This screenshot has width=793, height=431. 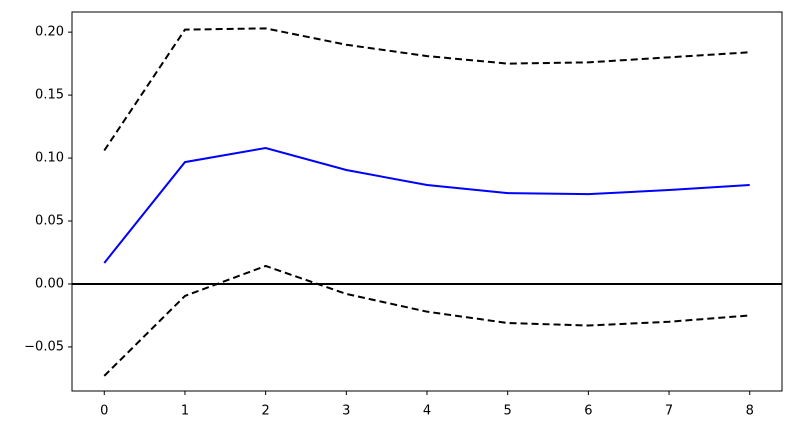 I want to click on x-tick-label: 8, so click(x=750, y=411).